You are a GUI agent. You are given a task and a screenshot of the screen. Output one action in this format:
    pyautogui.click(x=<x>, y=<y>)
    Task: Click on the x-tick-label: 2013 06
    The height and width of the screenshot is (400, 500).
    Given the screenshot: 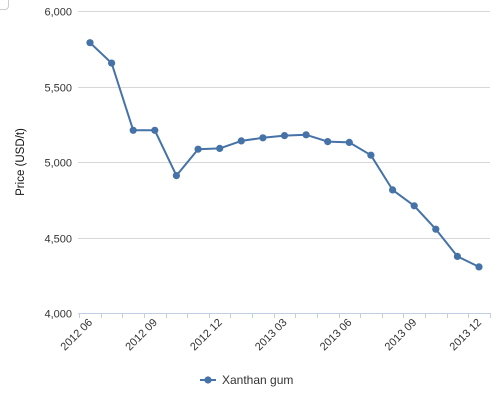 What is the action you would take?
    pyautogui.click(x=336, y=335)
    